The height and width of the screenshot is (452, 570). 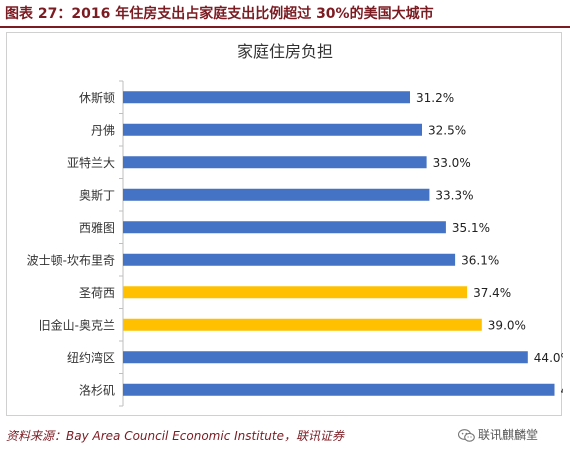 What do you see at coordinates (97, 227) in the screenshot?
I see `category-label: 西雅图` at bounding box center [97, 227].